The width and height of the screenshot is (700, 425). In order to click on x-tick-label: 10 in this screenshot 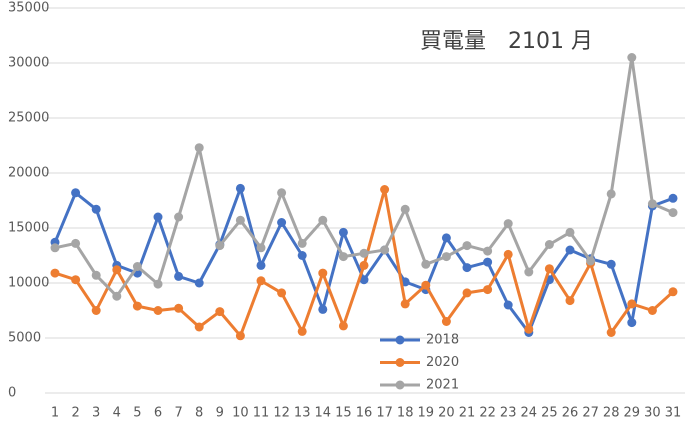, I will do `click(240, 413)`.